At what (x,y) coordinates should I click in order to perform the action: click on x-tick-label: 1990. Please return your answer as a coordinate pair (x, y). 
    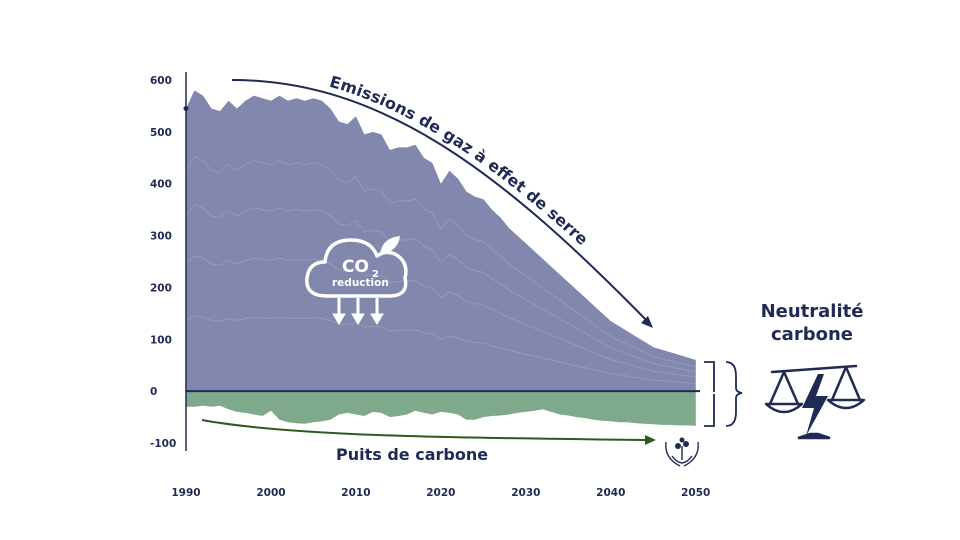
    Looking at the image, I should click on (185, 493).